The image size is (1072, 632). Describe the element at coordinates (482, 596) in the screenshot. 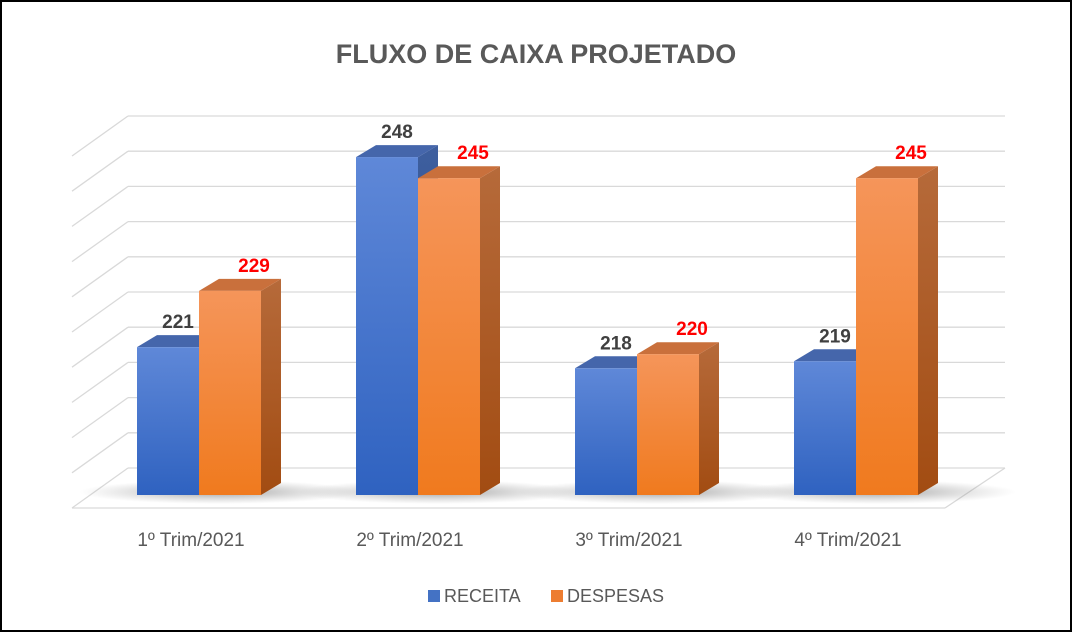

I see `legend-label: RECEITA` at that location.